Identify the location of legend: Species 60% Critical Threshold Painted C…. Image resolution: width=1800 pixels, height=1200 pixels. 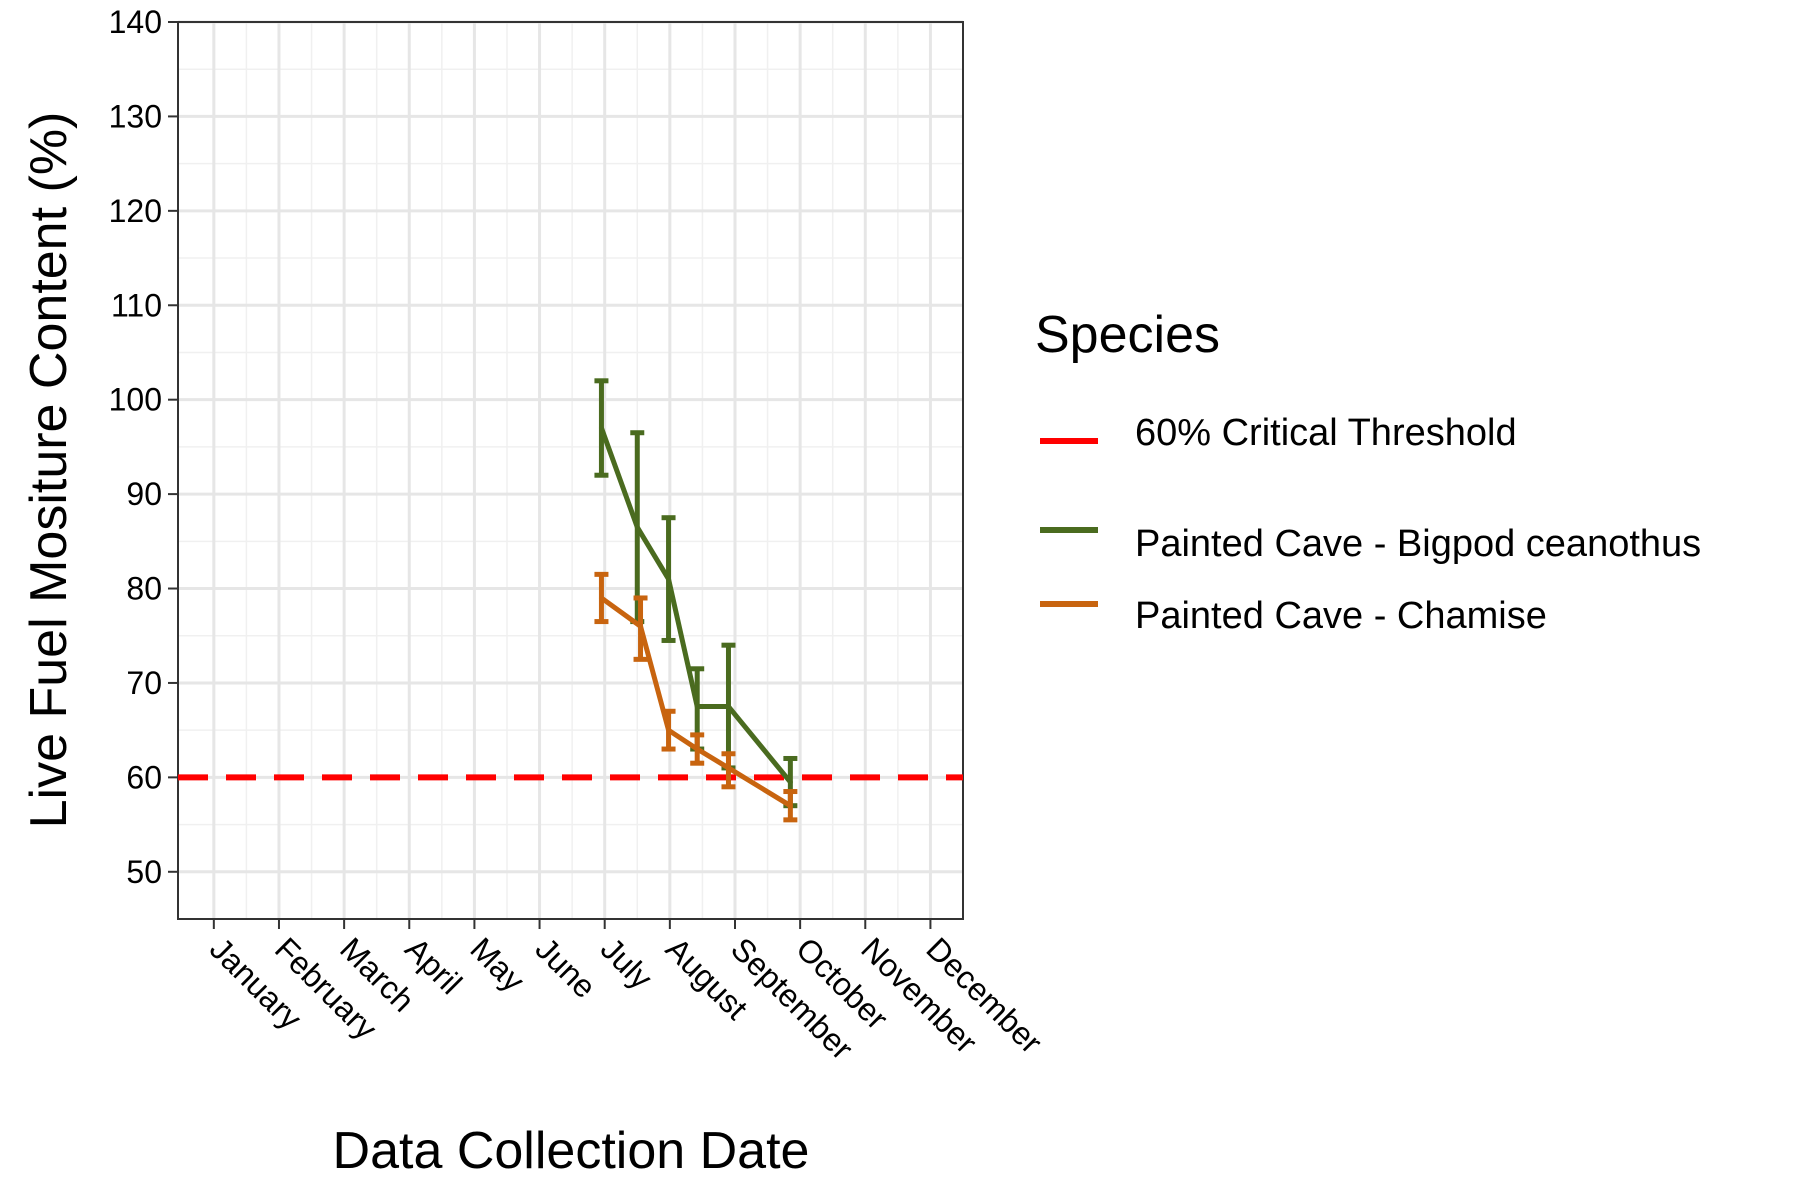
(1368, 471).